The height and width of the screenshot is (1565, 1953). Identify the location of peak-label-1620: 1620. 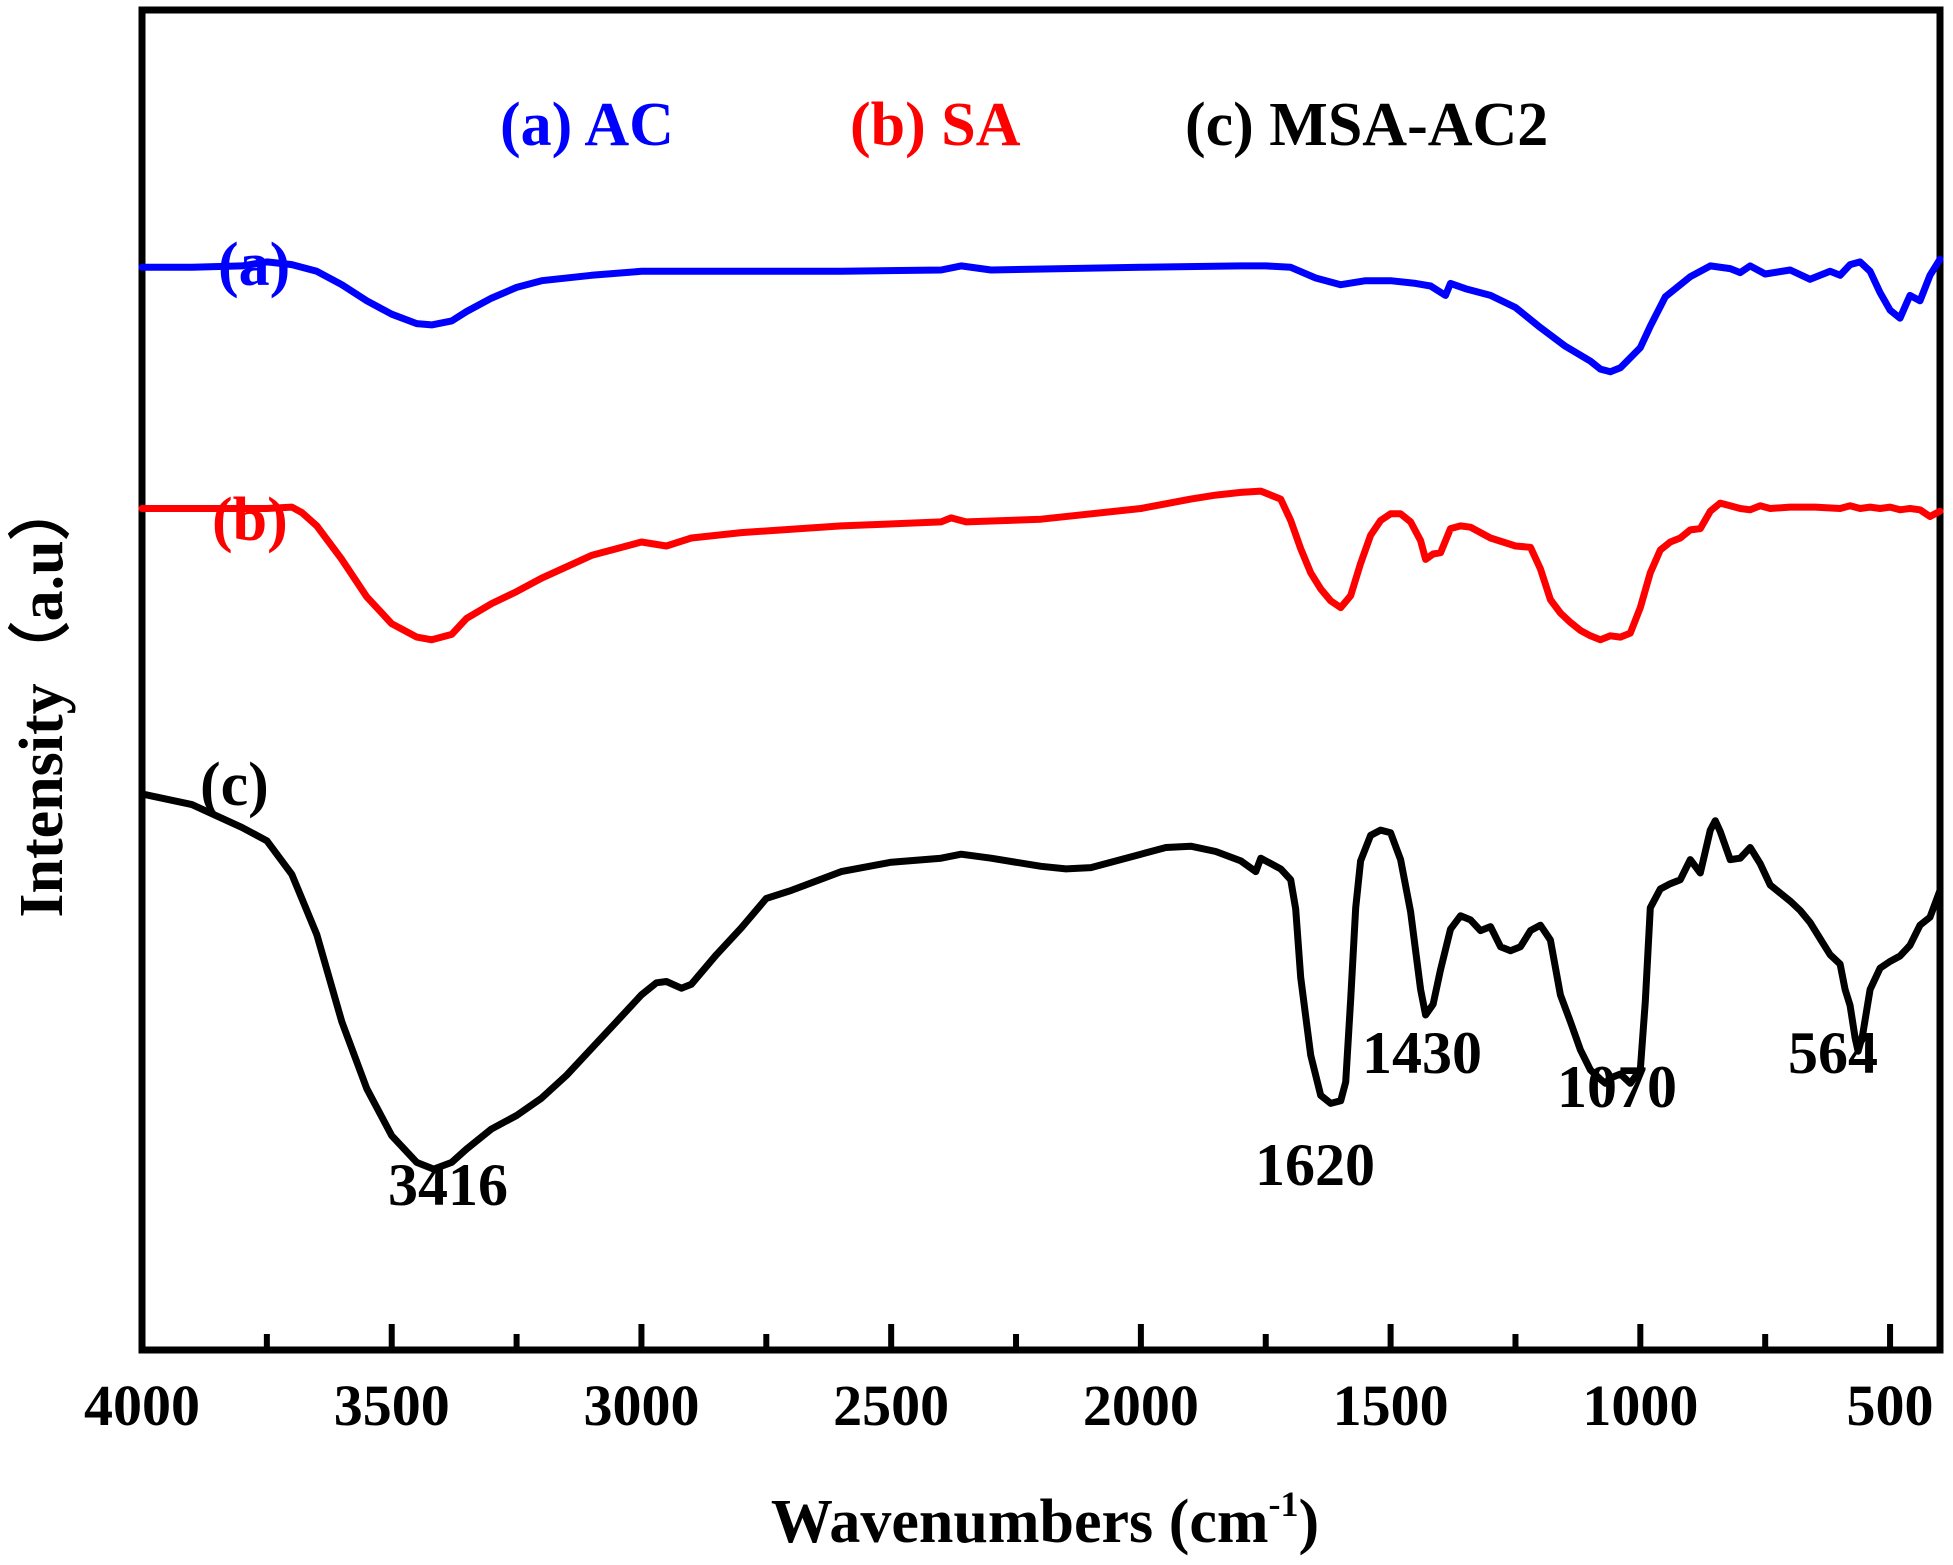
(1315, 1165).